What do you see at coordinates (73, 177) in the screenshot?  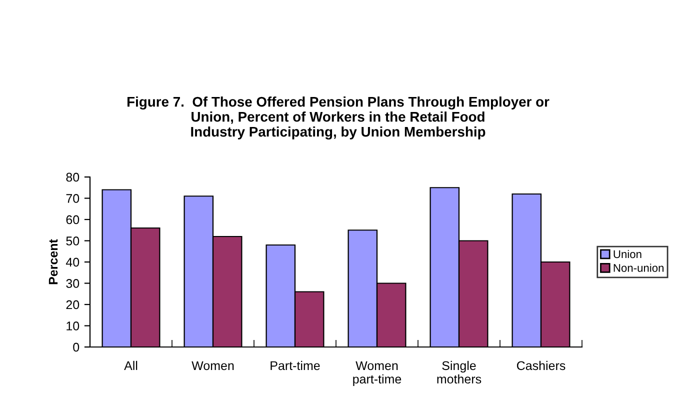 I see `y-tick-label: 80` at bounding box center [73, 177].